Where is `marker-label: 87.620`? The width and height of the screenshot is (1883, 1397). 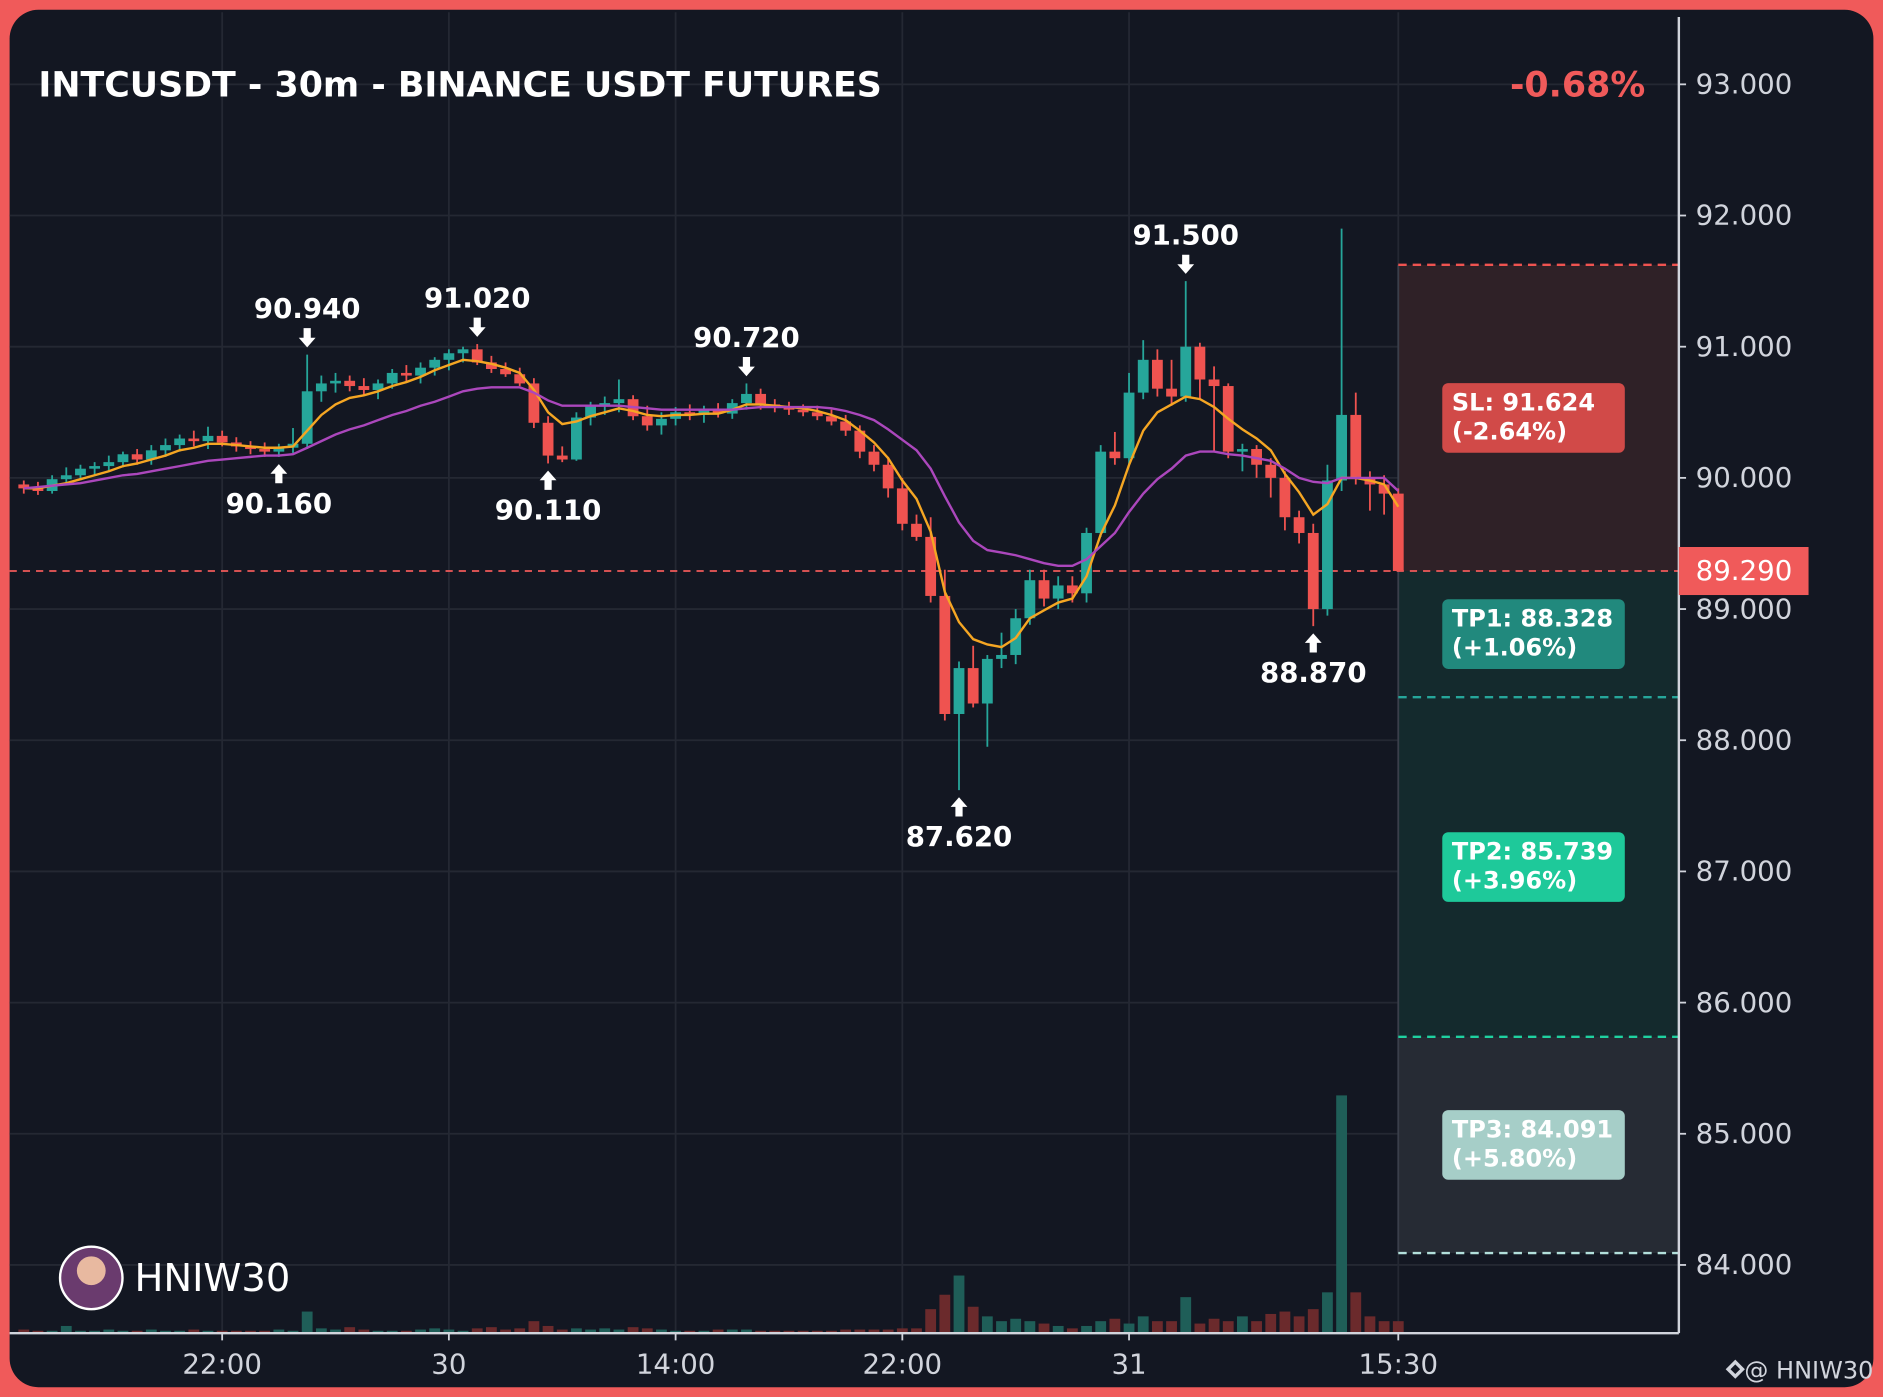
marker-label: 87.620 is located at coordinates (959, 836).